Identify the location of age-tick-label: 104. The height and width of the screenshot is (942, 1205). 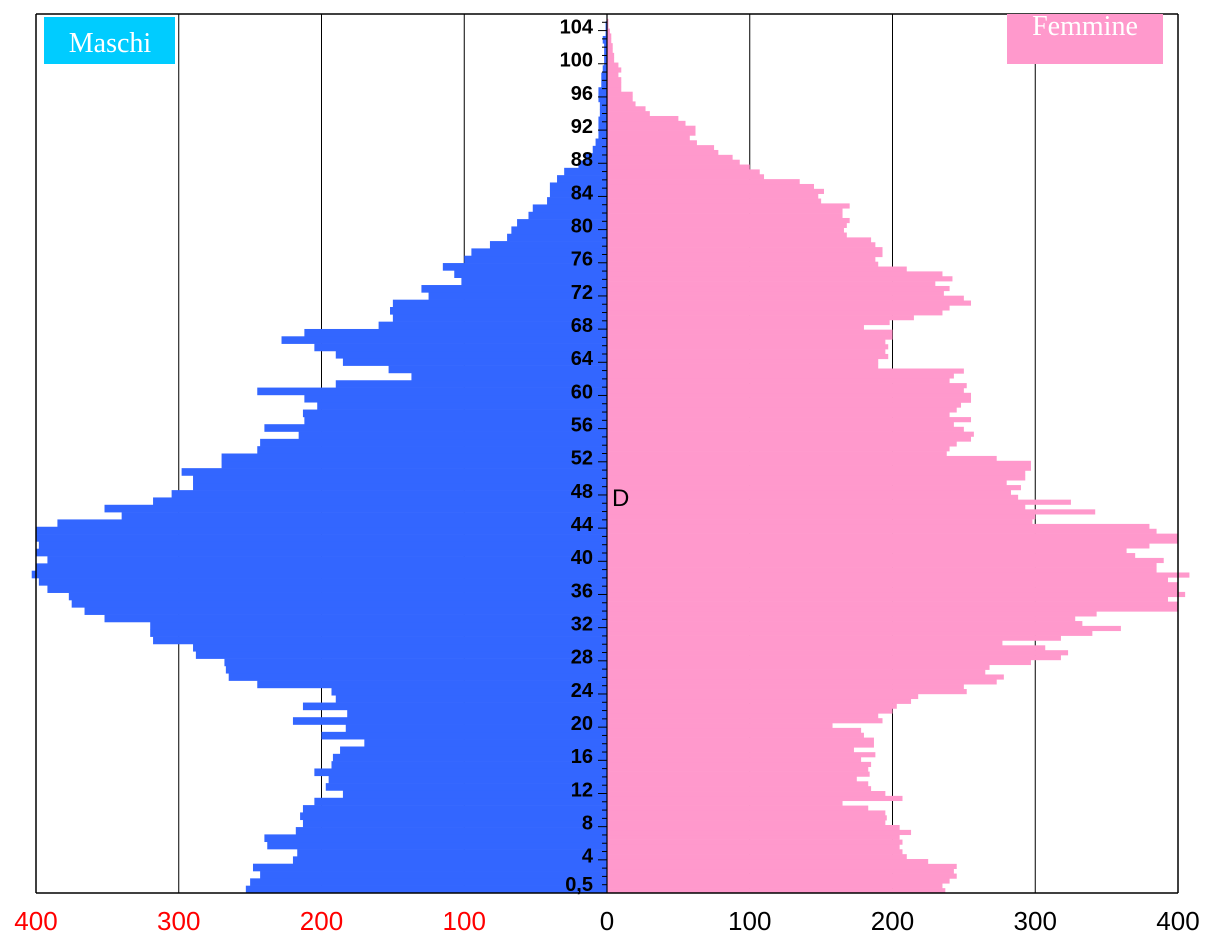
(577, 27).